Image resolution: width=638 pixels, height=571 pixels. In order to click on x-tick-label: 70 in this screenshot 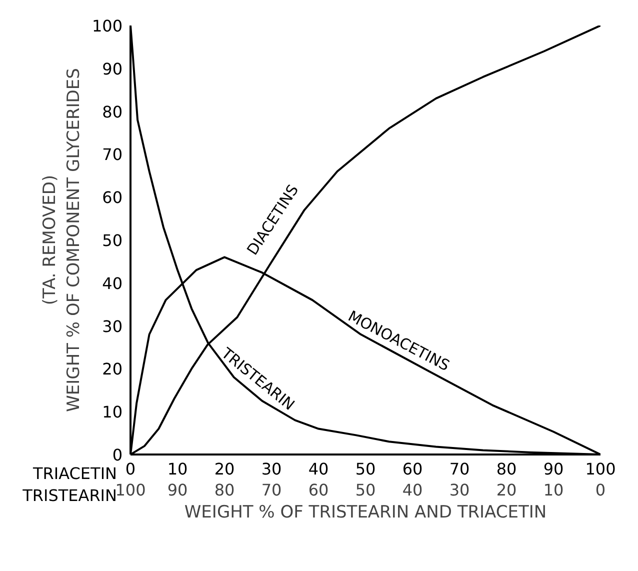, I will do `click(459, 469)`.